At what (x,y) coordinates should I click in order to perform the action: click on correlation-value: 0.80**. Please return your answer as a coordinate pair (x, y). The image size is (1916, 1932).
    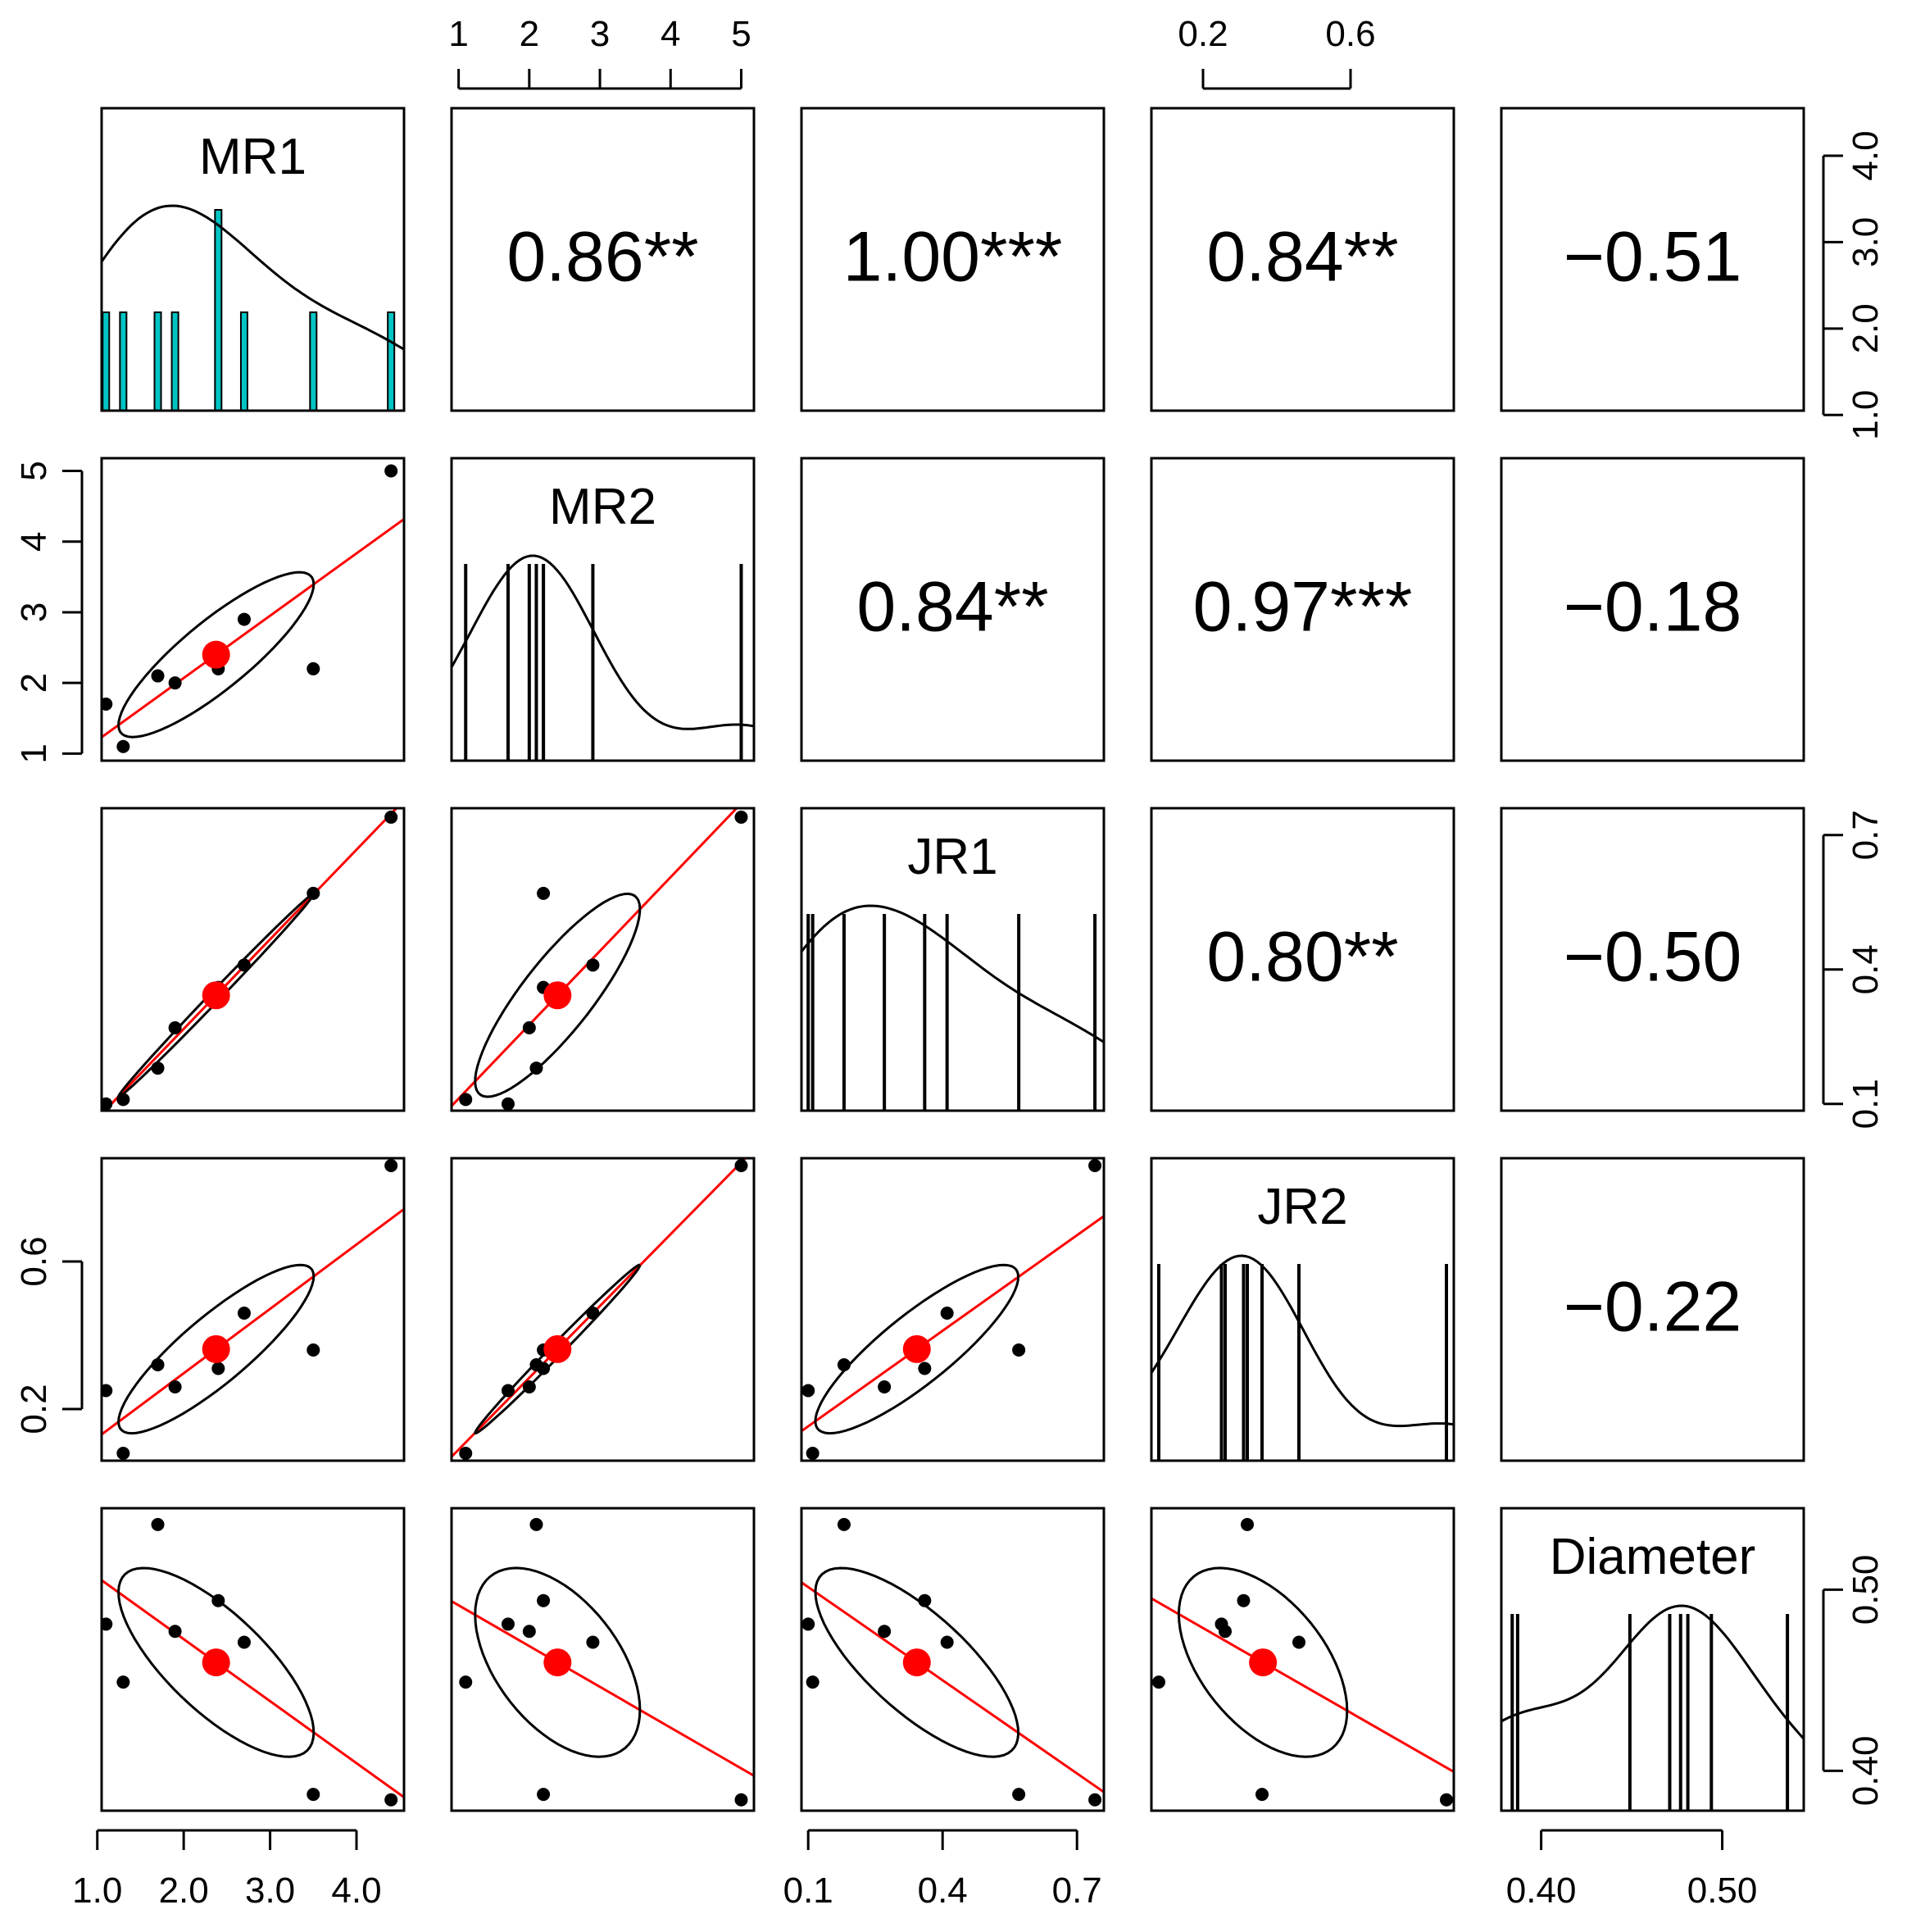
    Looking at the image, I should click on (1302, 957).